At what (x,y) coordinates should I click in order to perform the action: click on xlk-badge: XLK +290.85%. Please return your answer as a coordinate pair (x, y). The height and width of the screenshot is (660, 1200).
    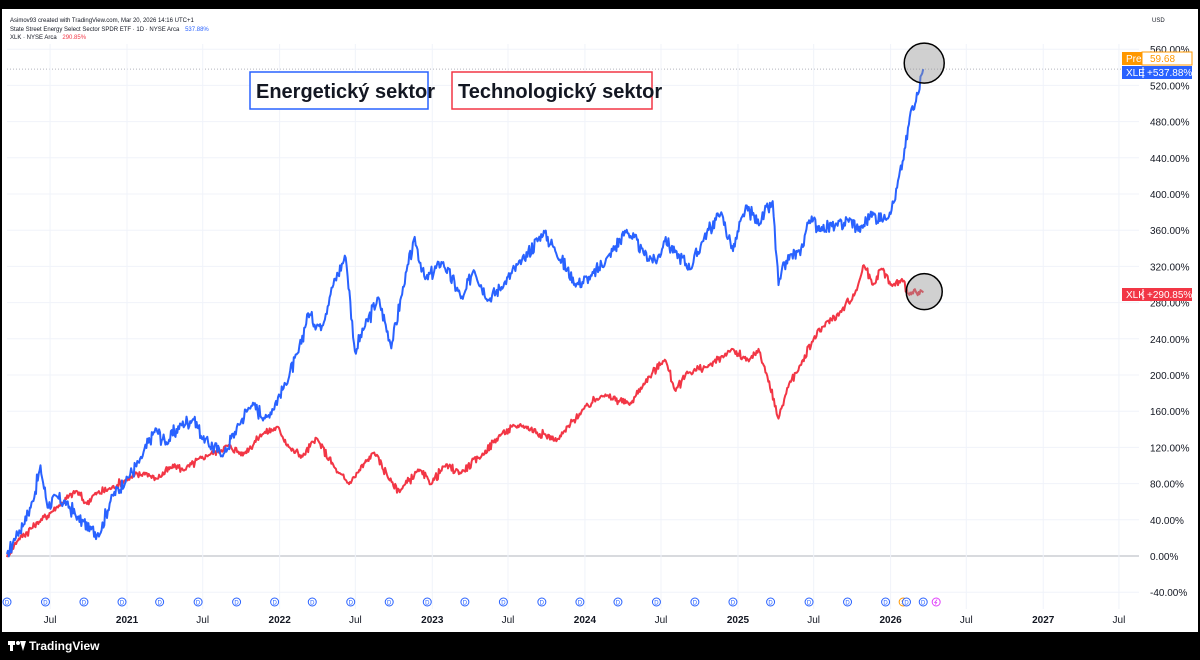
    Looking at the image, I should click on (1157, 294).